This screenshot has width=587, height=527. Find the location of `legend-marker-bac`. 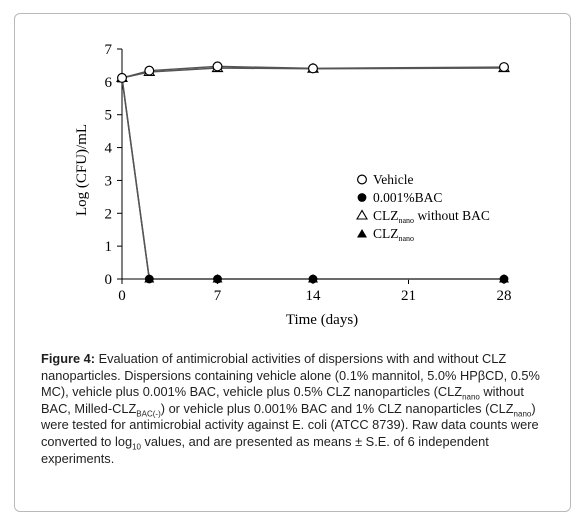

legend-marker-bac is located at coordinates (362, 197).